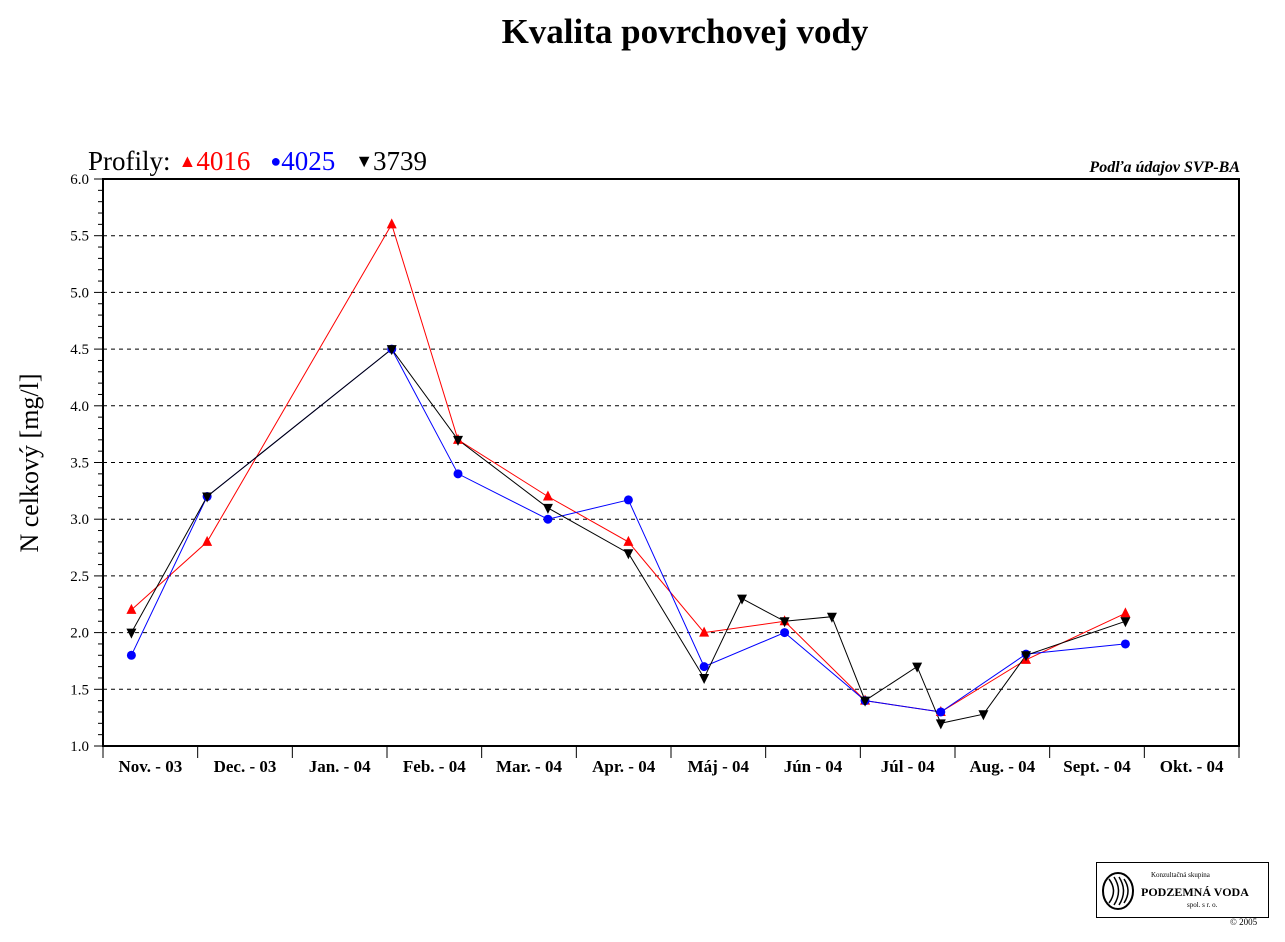 This screenshot has height=942, width=1285. Describe the element at coordinates (79, 520) in the screenshot. I see `y-tick-label: 3.0` at that location.